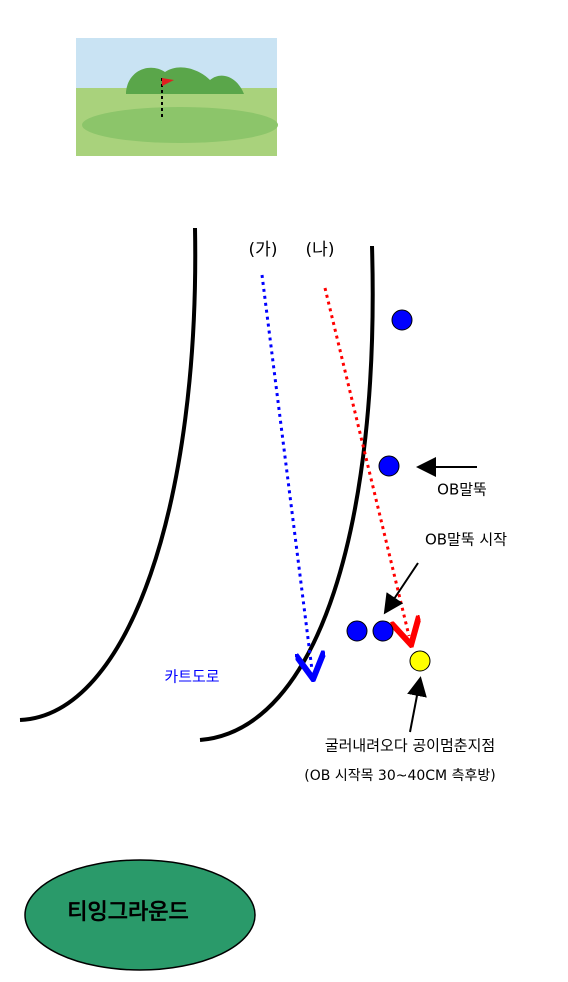 The width and height of the screenshot is (568, 982). What do you see at coordinates (466, 540) in the screenshot?
I see `label: OB말뚝 시작` at bounding box center [466, 540].